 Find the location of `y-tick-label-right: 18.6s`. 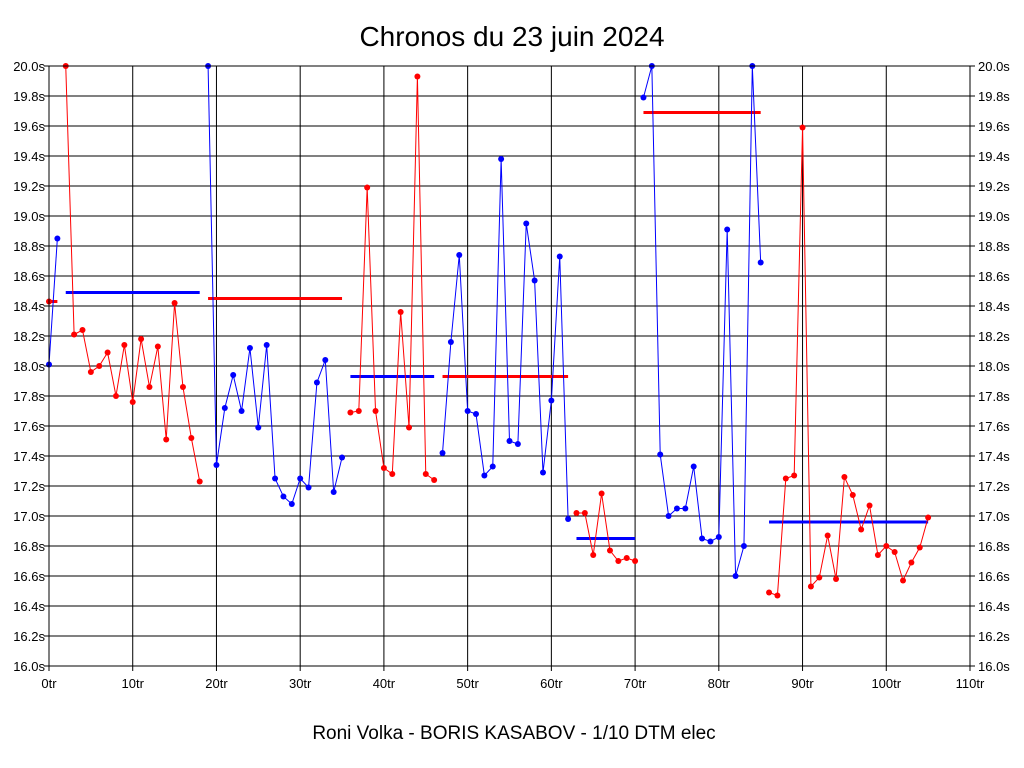

y-tick-label-right: 18.6s is located at coordinates (994, 276).